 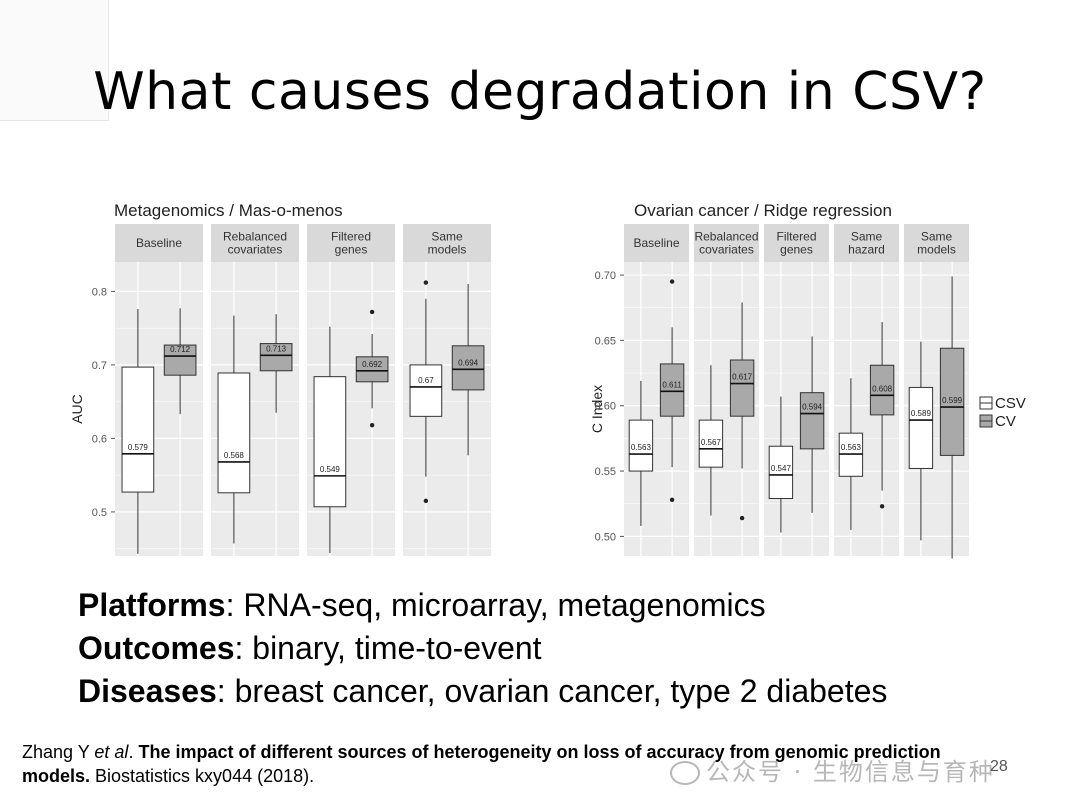 What do you see at coordinates (147, 691) in the screenshot?
I see `bullet-label: Diseases` at bounding box center [147, 691].